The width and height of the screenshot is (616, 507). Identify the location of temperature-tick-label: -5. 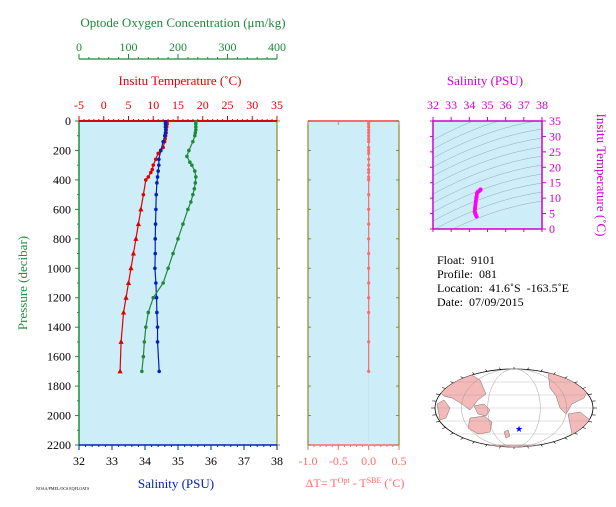
(79, 105).